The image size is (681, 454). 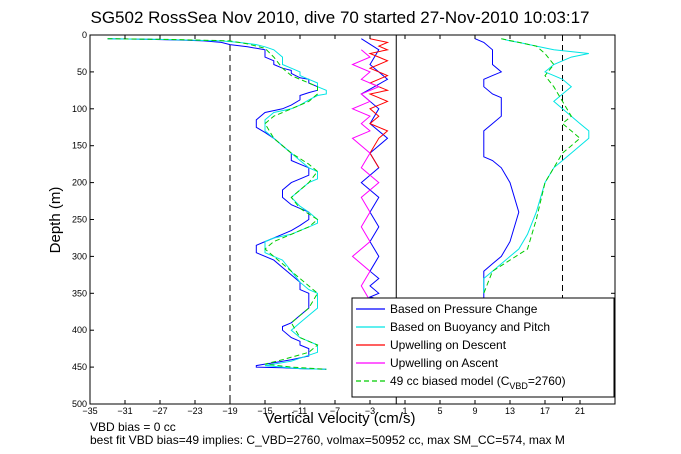 What do you see at coordinates (79, 367) in the screenshot?
I see `y-tick-label-9: 450` at bounding box center [79, 367].